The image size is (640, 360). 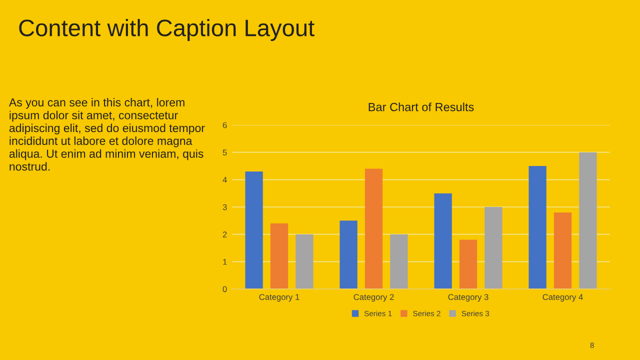 I want to click on x-tick-label: Category 1, so click(x=279, y=298).